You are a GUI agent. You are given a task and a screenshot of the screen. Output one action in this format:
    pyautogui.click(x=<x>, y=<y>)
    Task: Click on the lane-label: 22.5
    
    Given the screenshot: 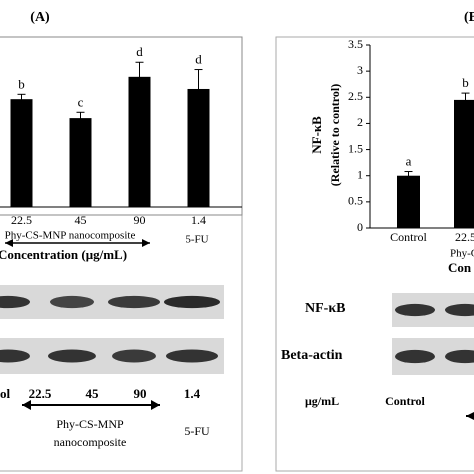 What is the action you would take?
    pyautogui.click(x=40, y=393)
    